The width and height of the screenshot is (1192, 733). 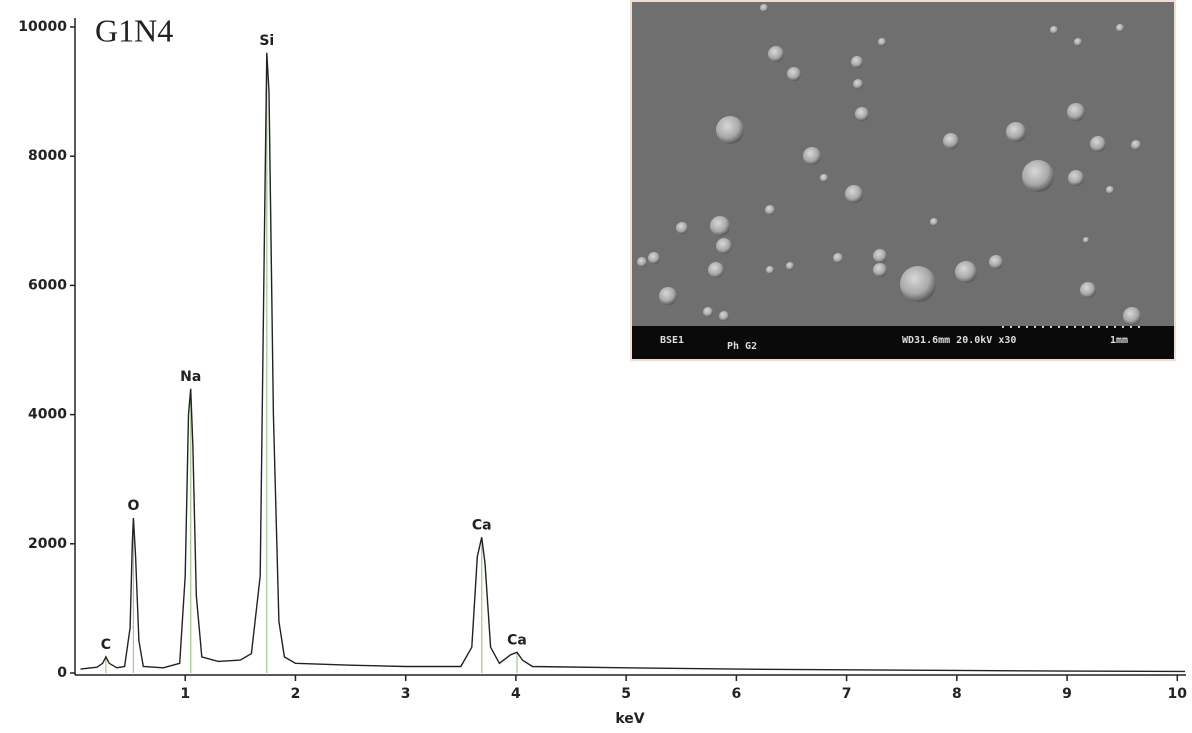 What do you see at coordinates (62, 673) in the screenshot?
I see `y-tick-label: 0` at bounding box center [62, 673].